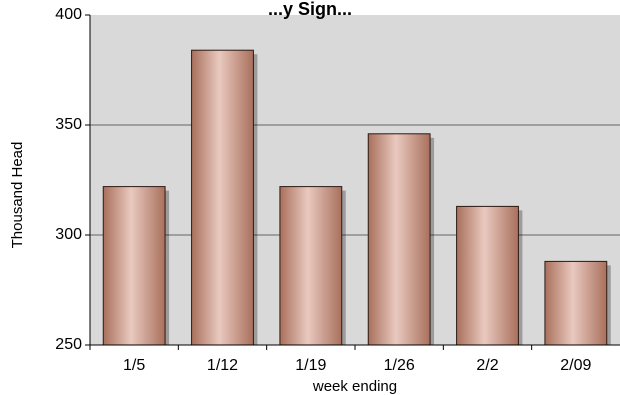 Image resolution: width=620 pixels, height=395 pixels. What do you see at coordinates (354, 386) in the screenshot?
I see `x-axis-title: week ending` at bounding box center [354, 386].